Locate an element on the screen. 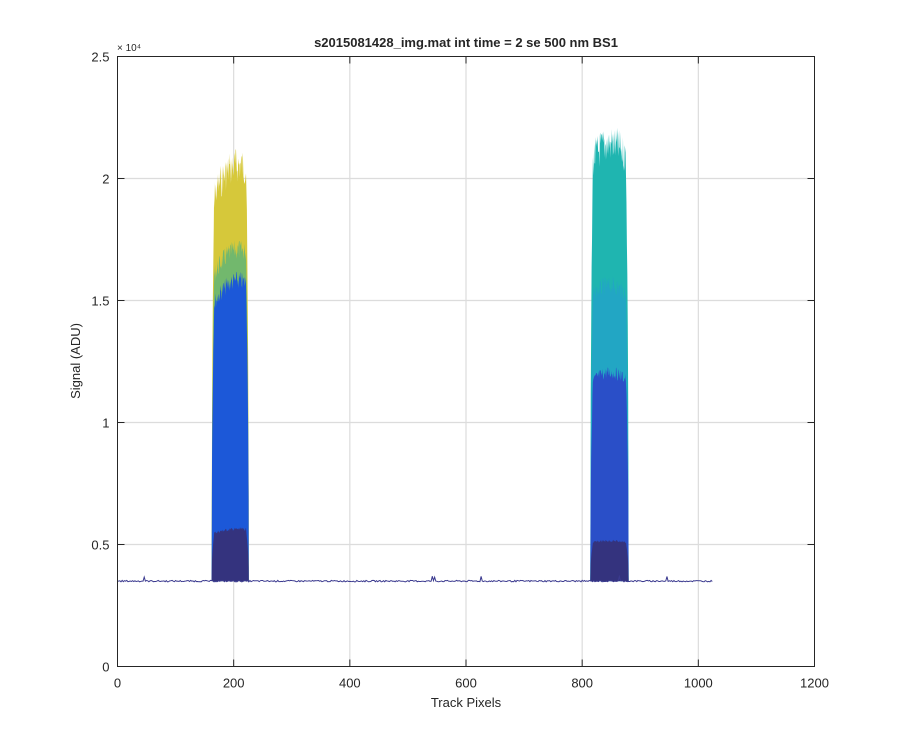 The width and height of the screenshot is (900, 755). x-tick-label: 1200 is located at coordinates (814, 683).